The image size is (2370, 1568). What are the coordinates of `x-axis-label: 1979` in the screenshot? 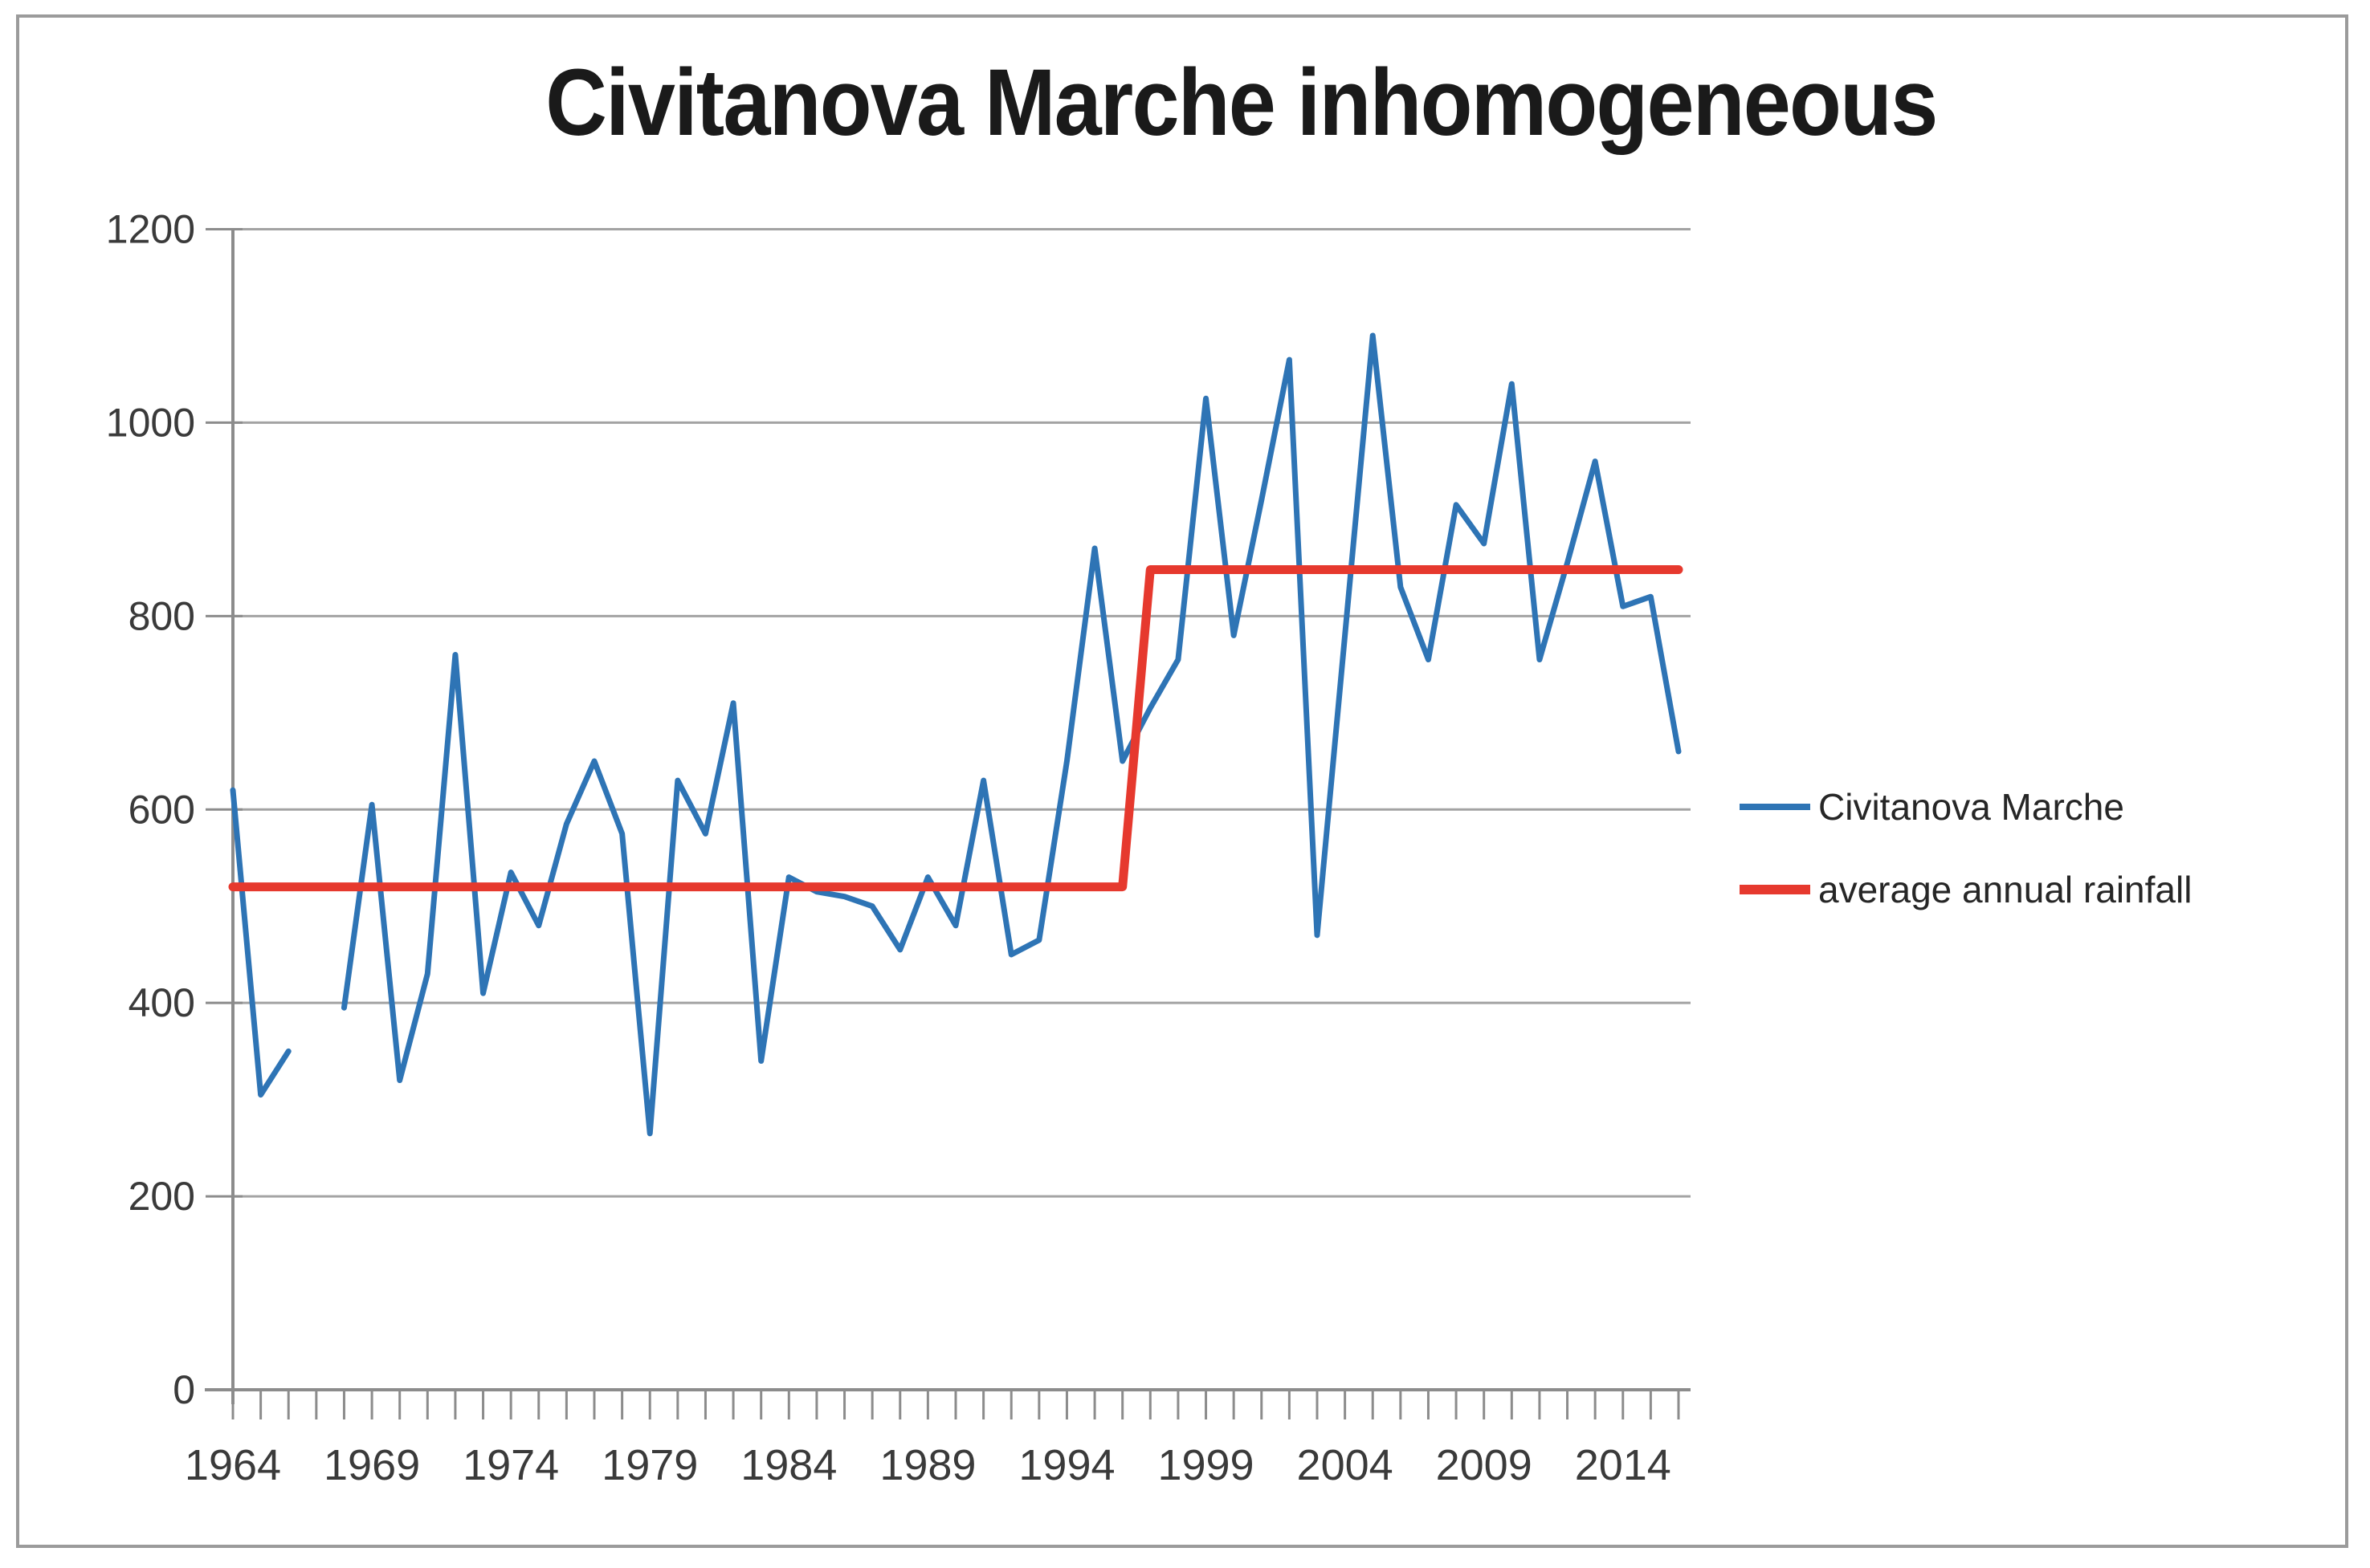 It's located at (650, 1465).